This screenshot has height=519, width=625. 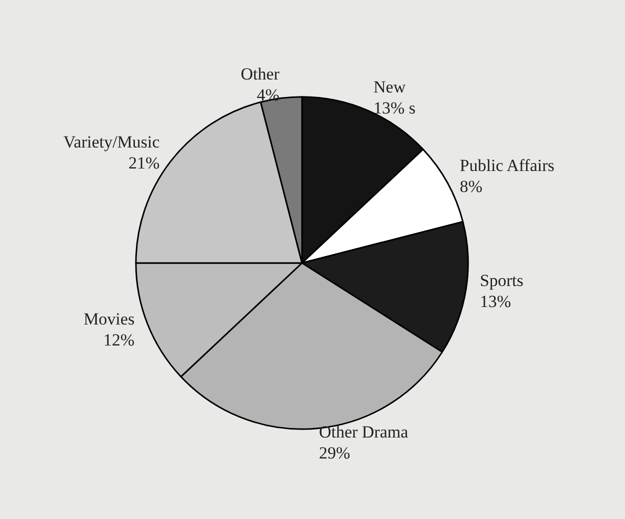 What do you see at coordinates (363, 432) in the screenshot?
I see `slice-label: Other Drama` at bounding box center [363, 432].